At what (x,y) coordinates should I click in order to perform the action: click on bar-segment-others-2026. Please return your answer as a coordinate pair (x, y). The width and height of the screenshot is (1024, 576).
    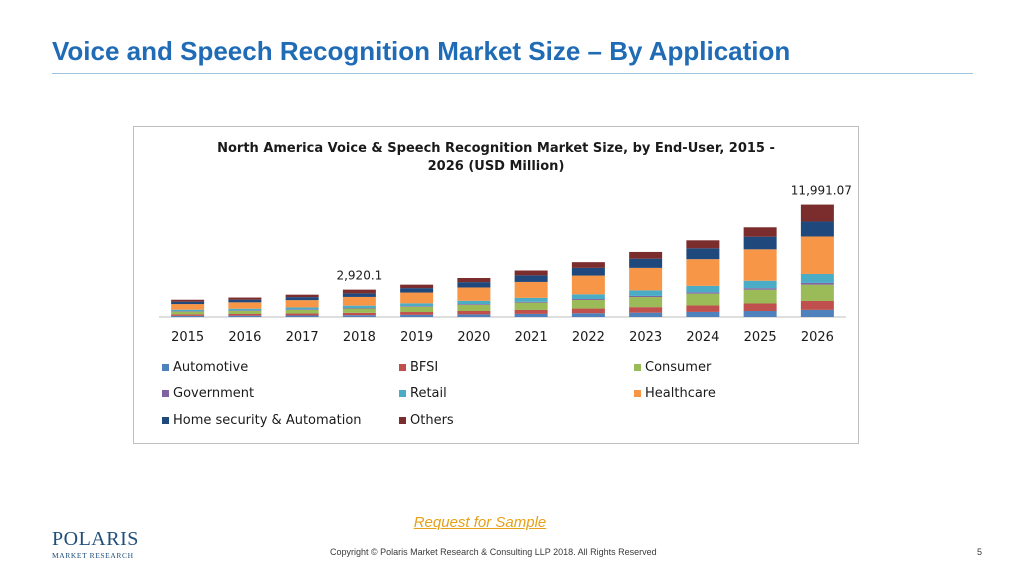
    Looking at the image, I should click on (817, 213).